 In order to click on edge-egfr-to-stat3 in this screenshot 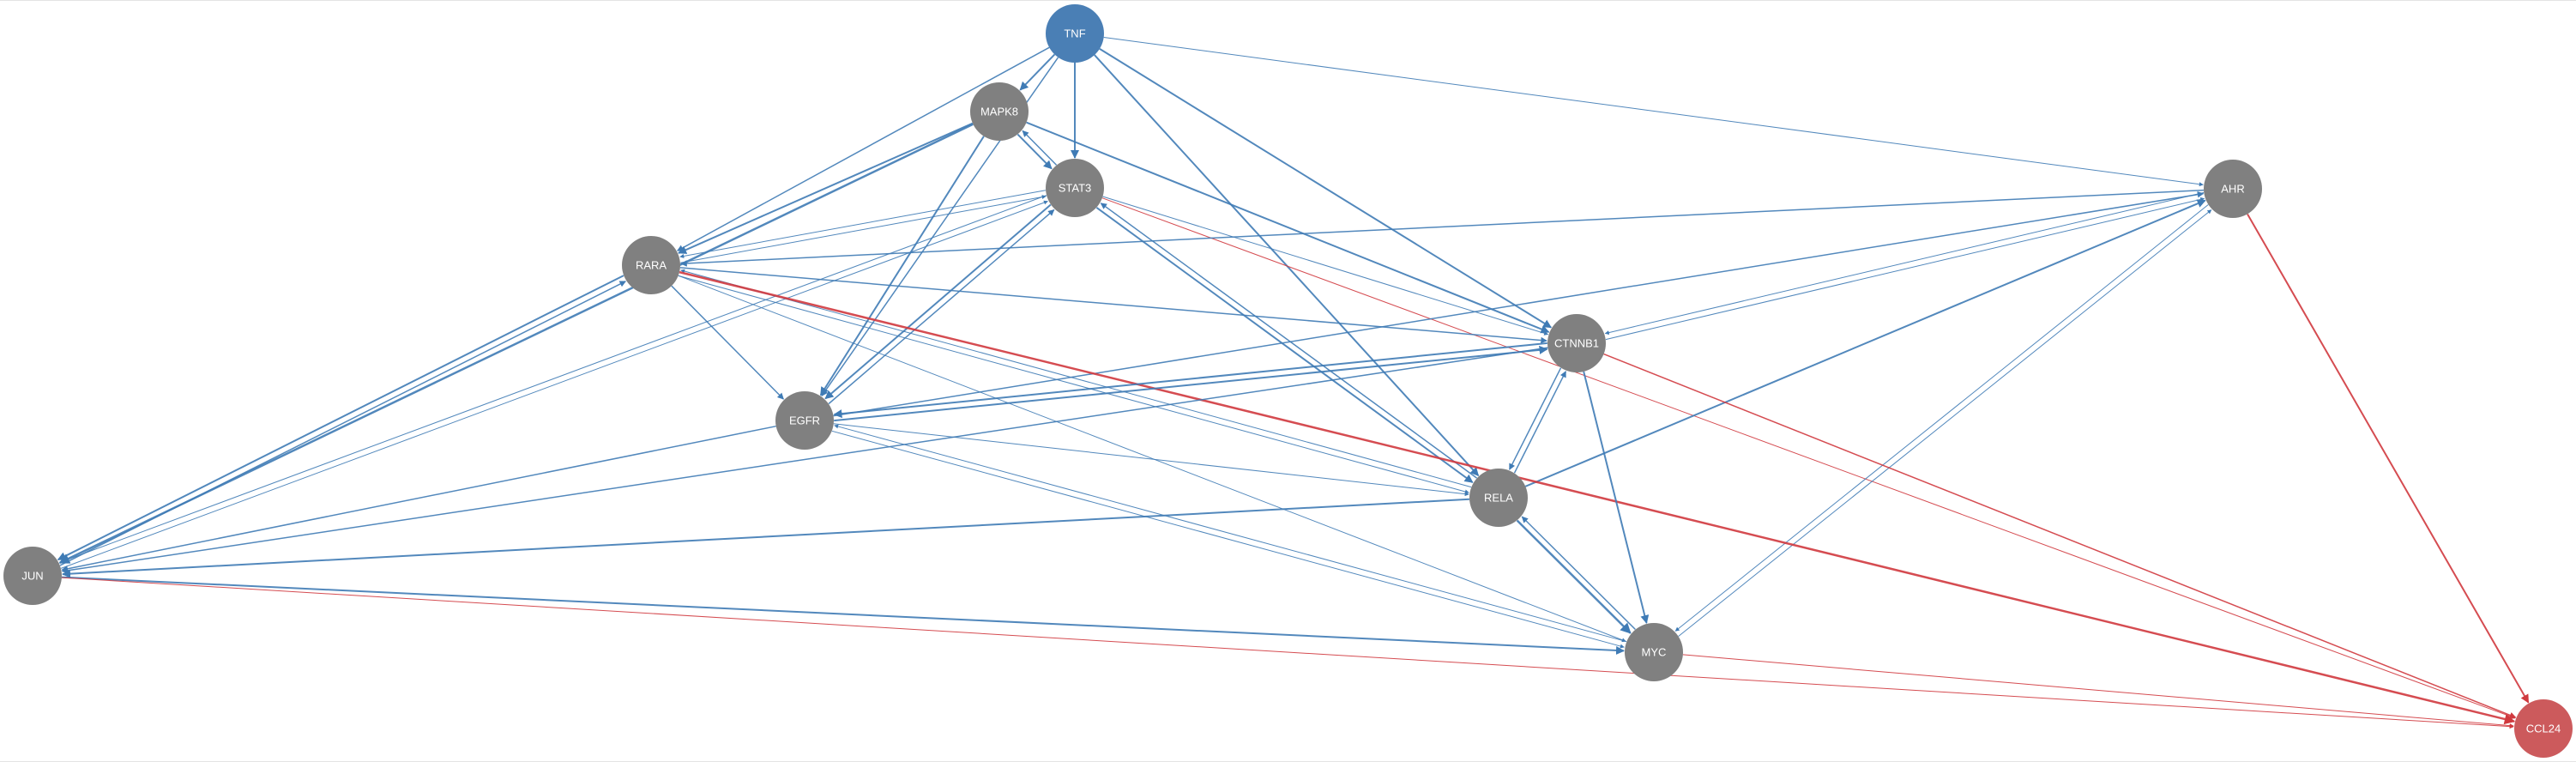, I will do `click(941, 307)`.